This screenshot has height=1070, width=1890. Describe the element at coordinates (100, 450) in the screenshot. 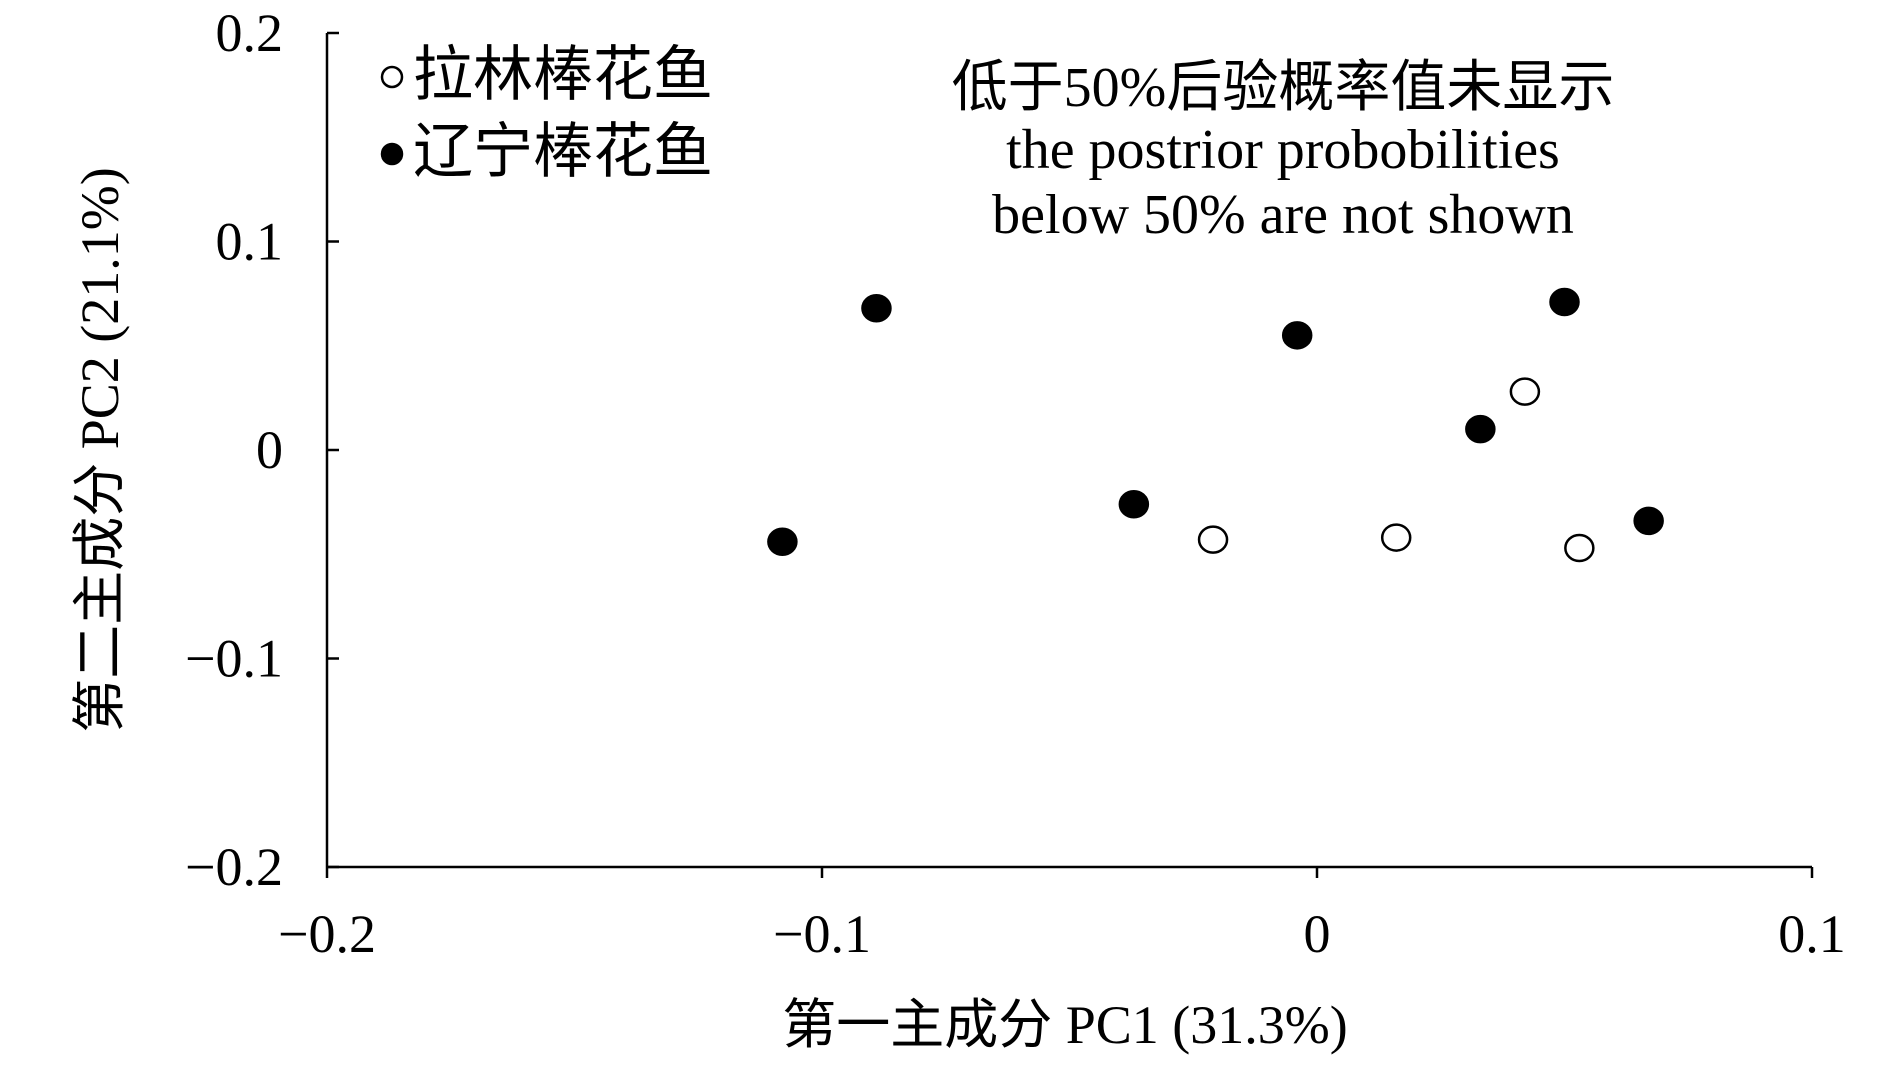

I see `y-axis-title: 第二主成分 PC2 (21.1%)` at that location.